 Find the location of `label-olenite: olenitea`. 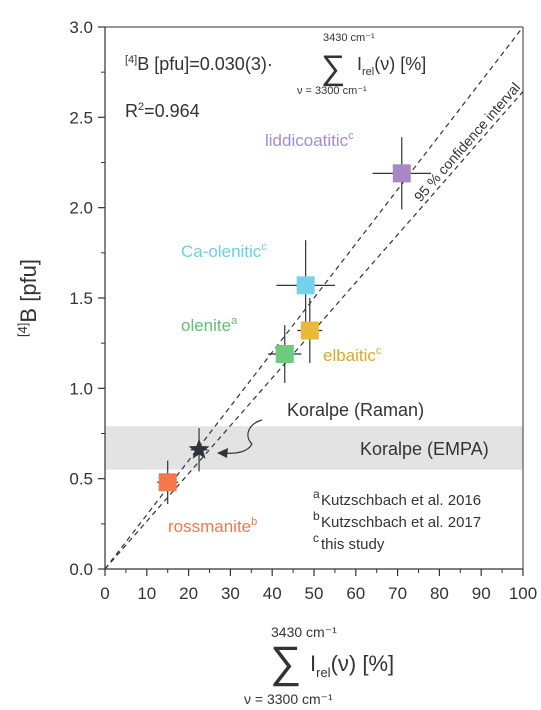

label-olenite: olenitea is located at coordinates (209, 325).